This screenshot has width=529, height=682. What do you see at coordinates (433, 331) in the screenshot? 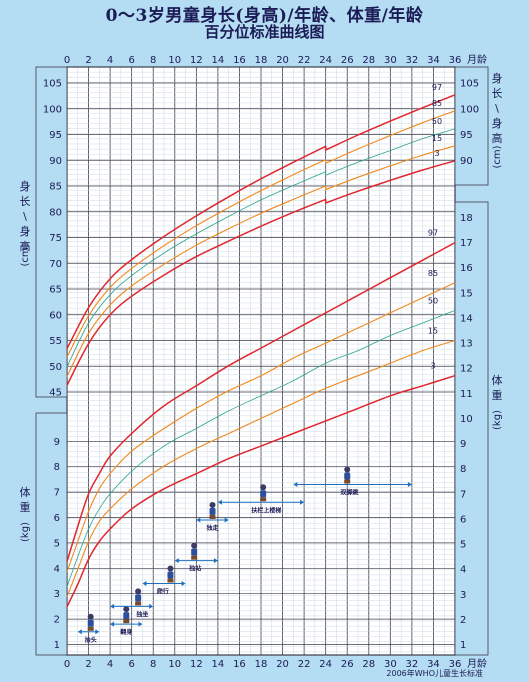
I see `weight-label-p15: 15` at bounding box center [433, 331].